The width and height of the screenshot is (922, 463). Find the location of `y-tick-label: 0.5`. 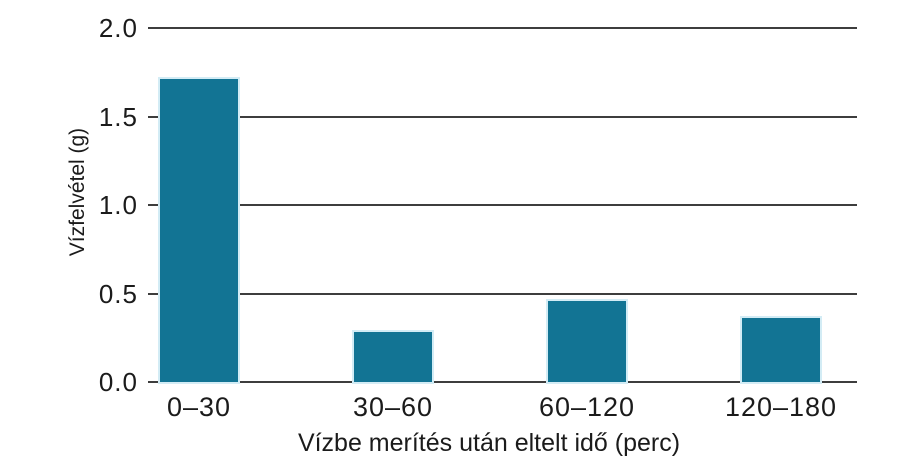

y-tick-label: 0.5 is located at coordinates (118, 293).